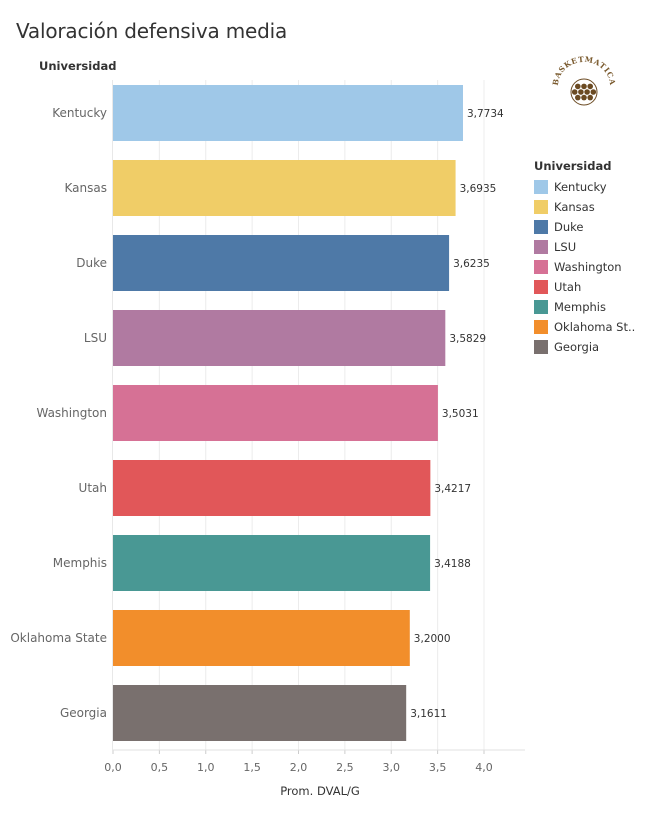 Image resolution: width=649 pixels, height=818 pixels. Describe the element at coordinates (345, 767) in the screenshot. I see `x-tick-label: 2,5` at that location.